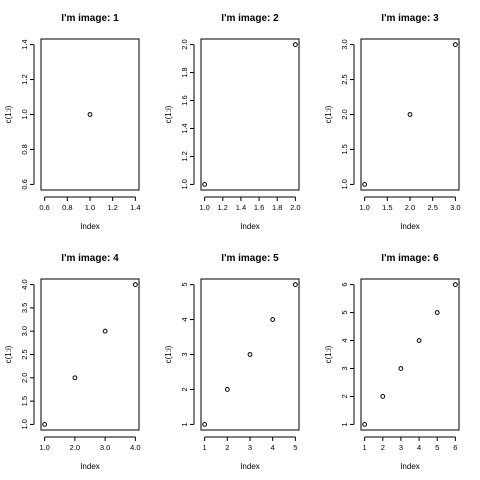 This screenshot has width=480, height=480. I want to click on x-axis-label-3: Index, so click(410, 226).